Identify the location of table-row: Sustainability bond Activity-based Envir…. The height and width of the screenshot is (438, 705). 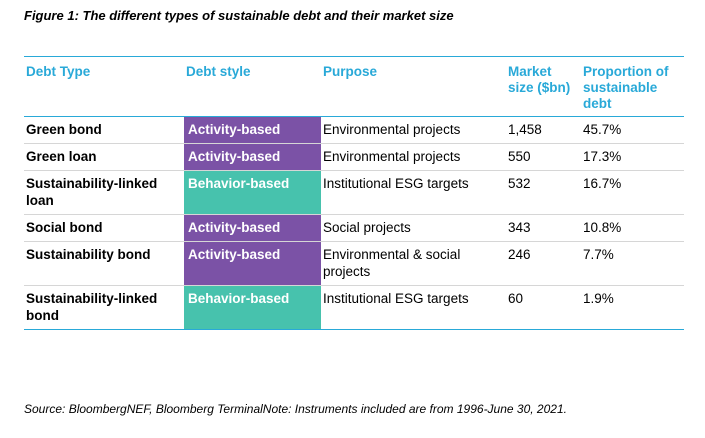
(354, 263).